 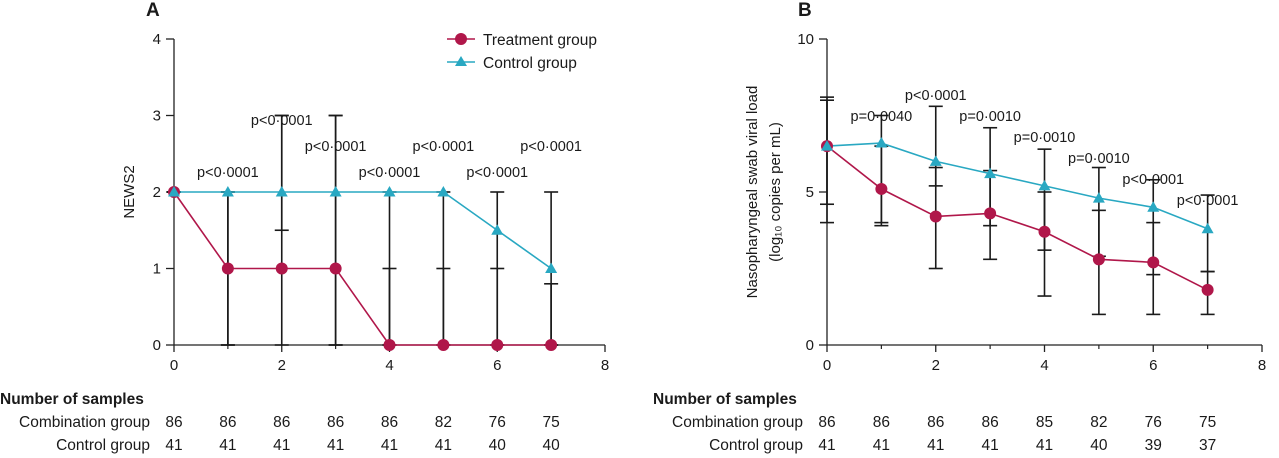 What do you see at coordinates (157, 116) in the screenshot?
I see `y-tick-label: 3` at bounding box center [157, 116].